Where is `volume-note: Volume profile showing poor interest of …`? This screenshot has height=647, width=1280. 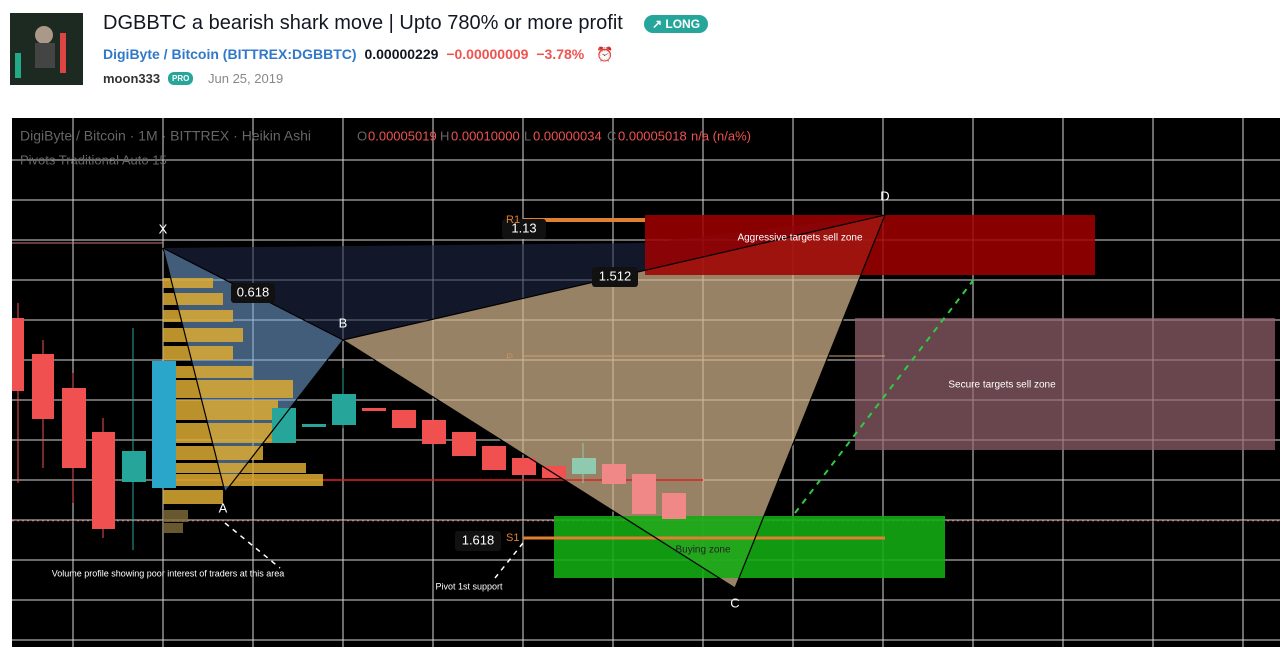 volume-note: Volume profile showing poor interest of … is located at coordinates (168, 573).